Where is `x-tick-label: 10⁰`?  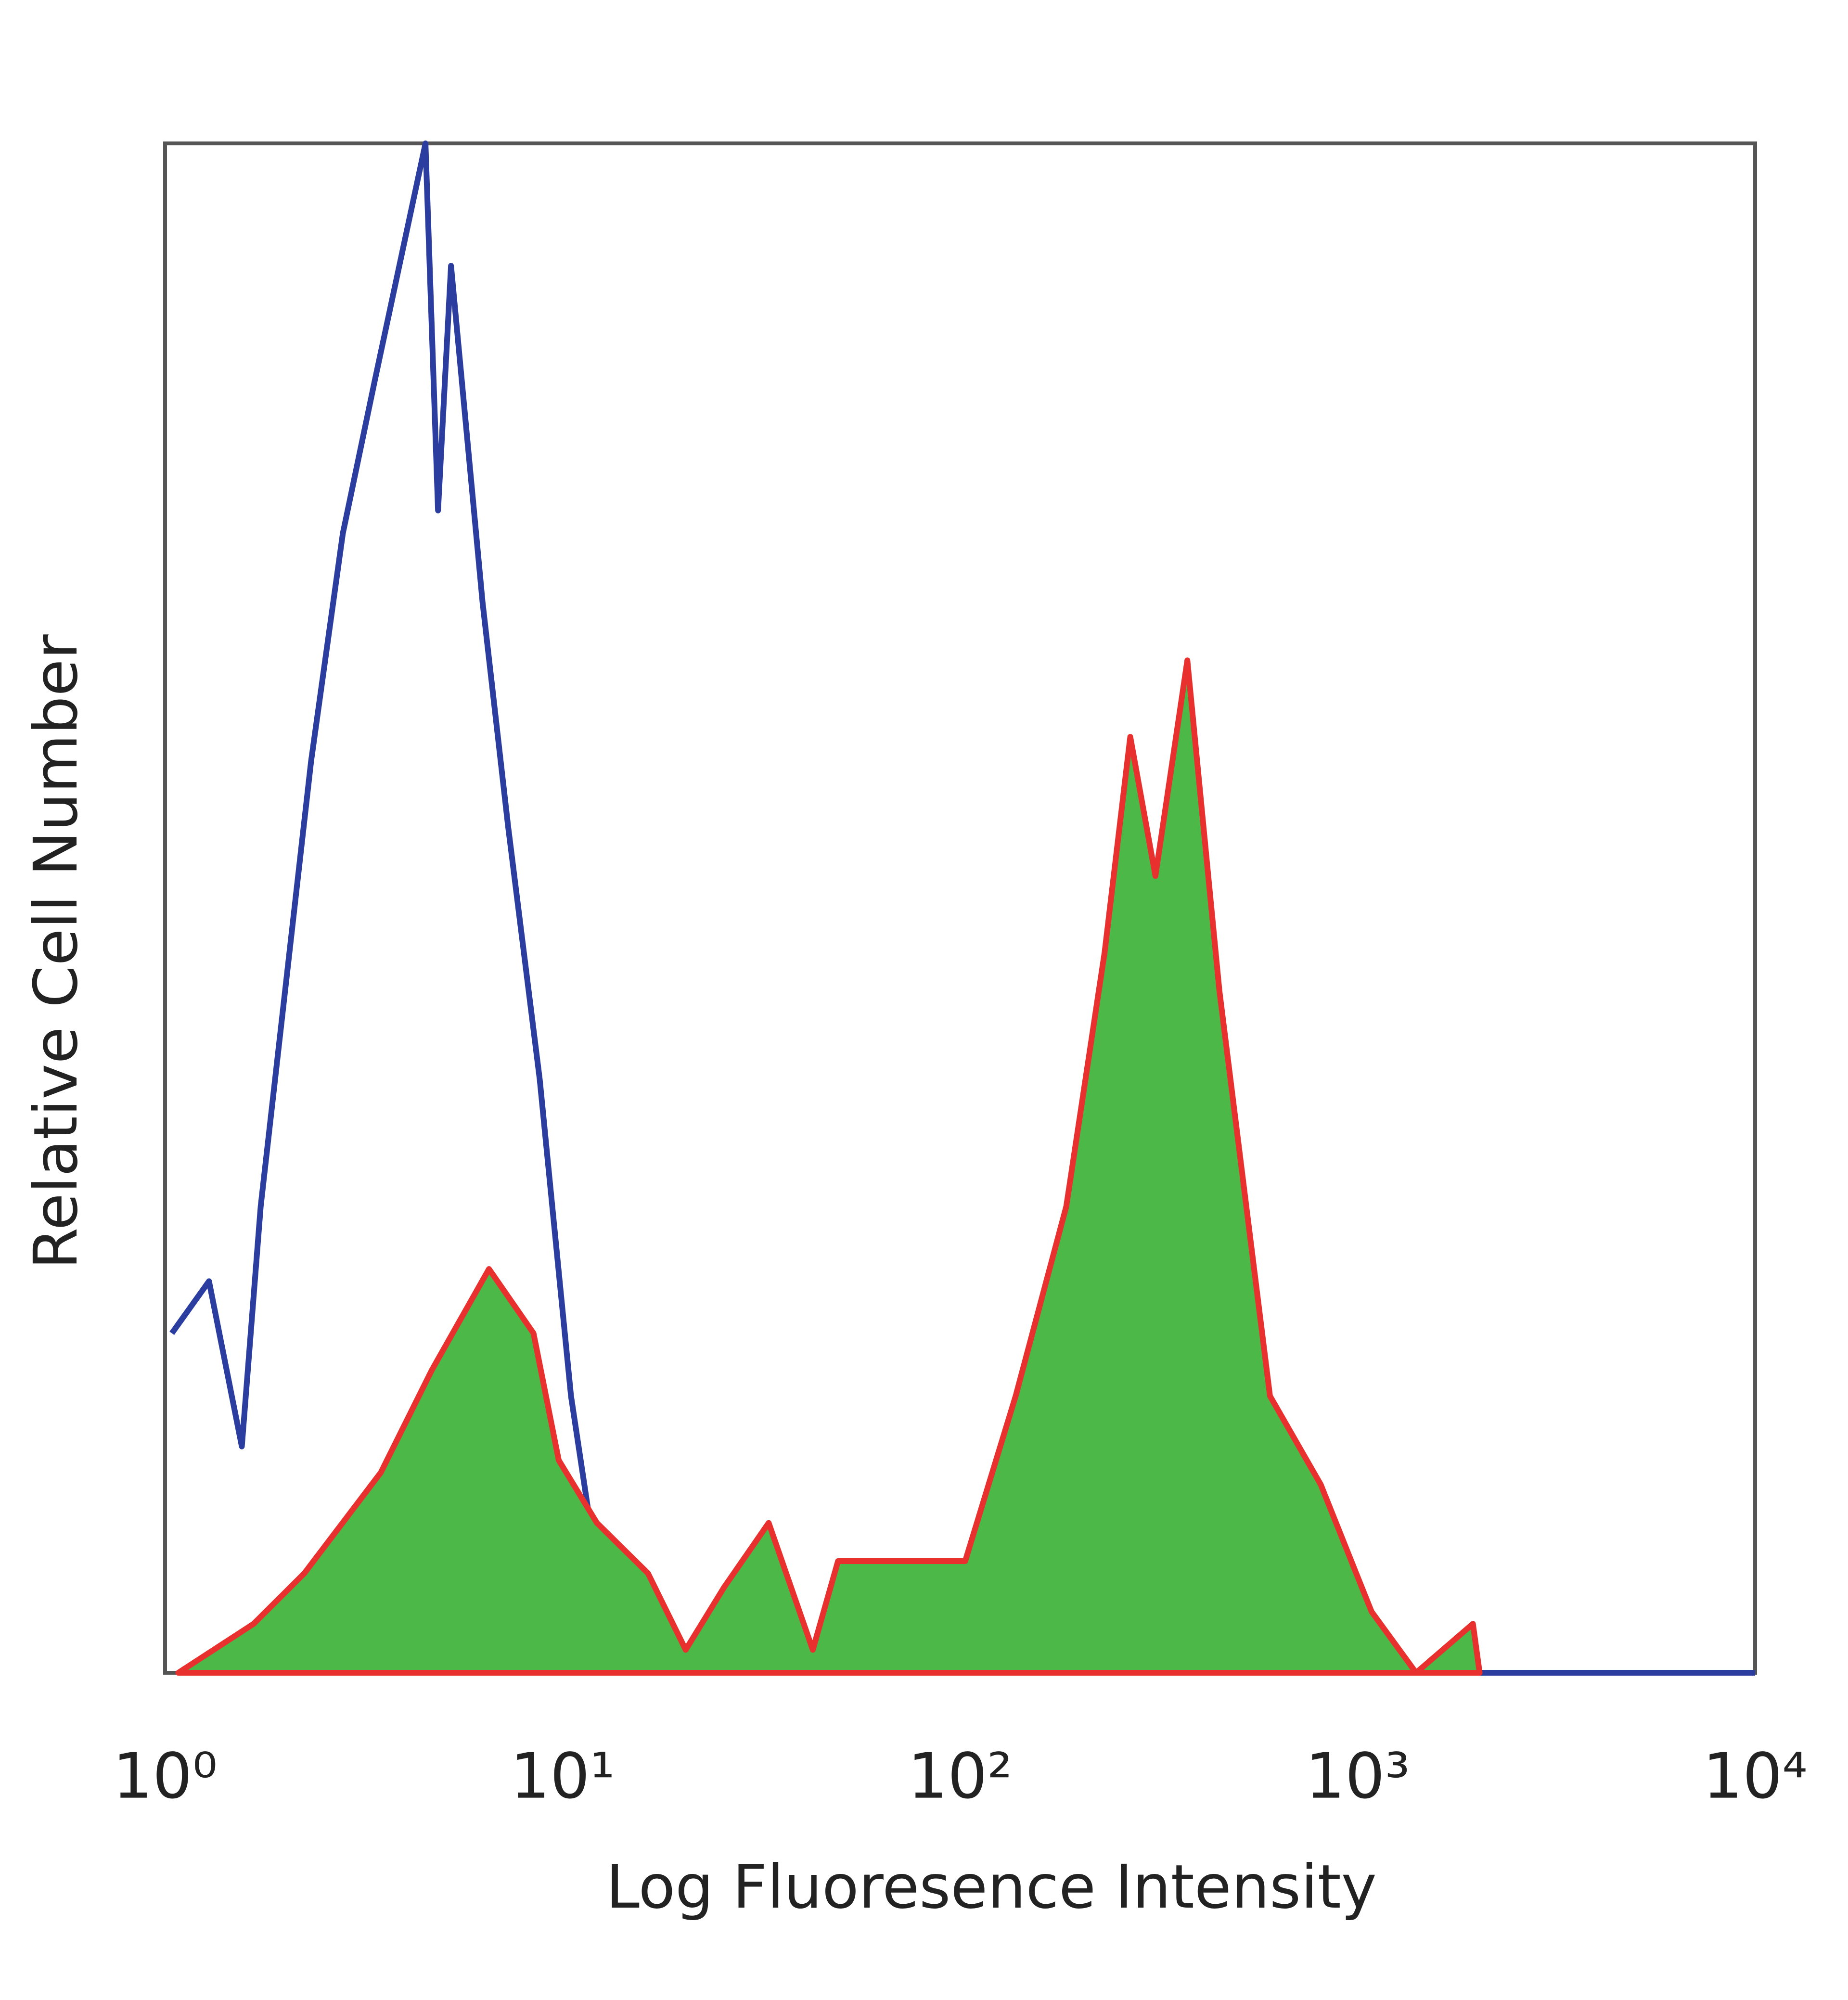
x-tick-label: 10⁰ is located at coordinates (165, 1776).